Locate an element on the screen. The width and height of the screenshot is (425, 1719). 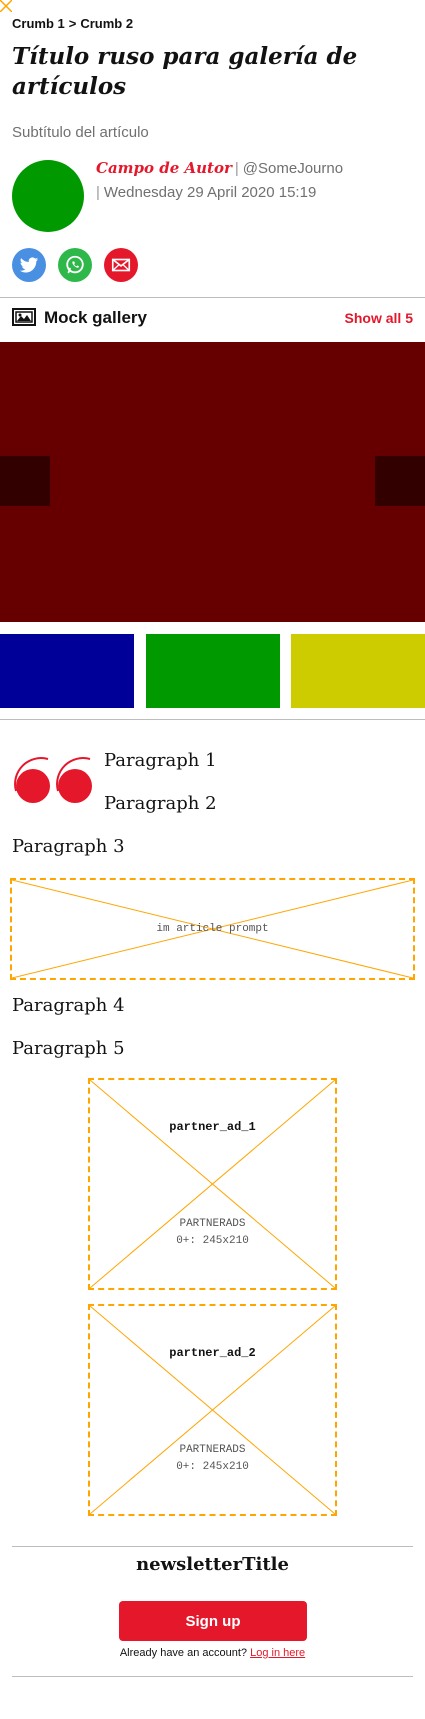
partner-ad-2: partner_ad_2 PARTNERADS 0+: 245x210 is located at coordinates (212, 1410).